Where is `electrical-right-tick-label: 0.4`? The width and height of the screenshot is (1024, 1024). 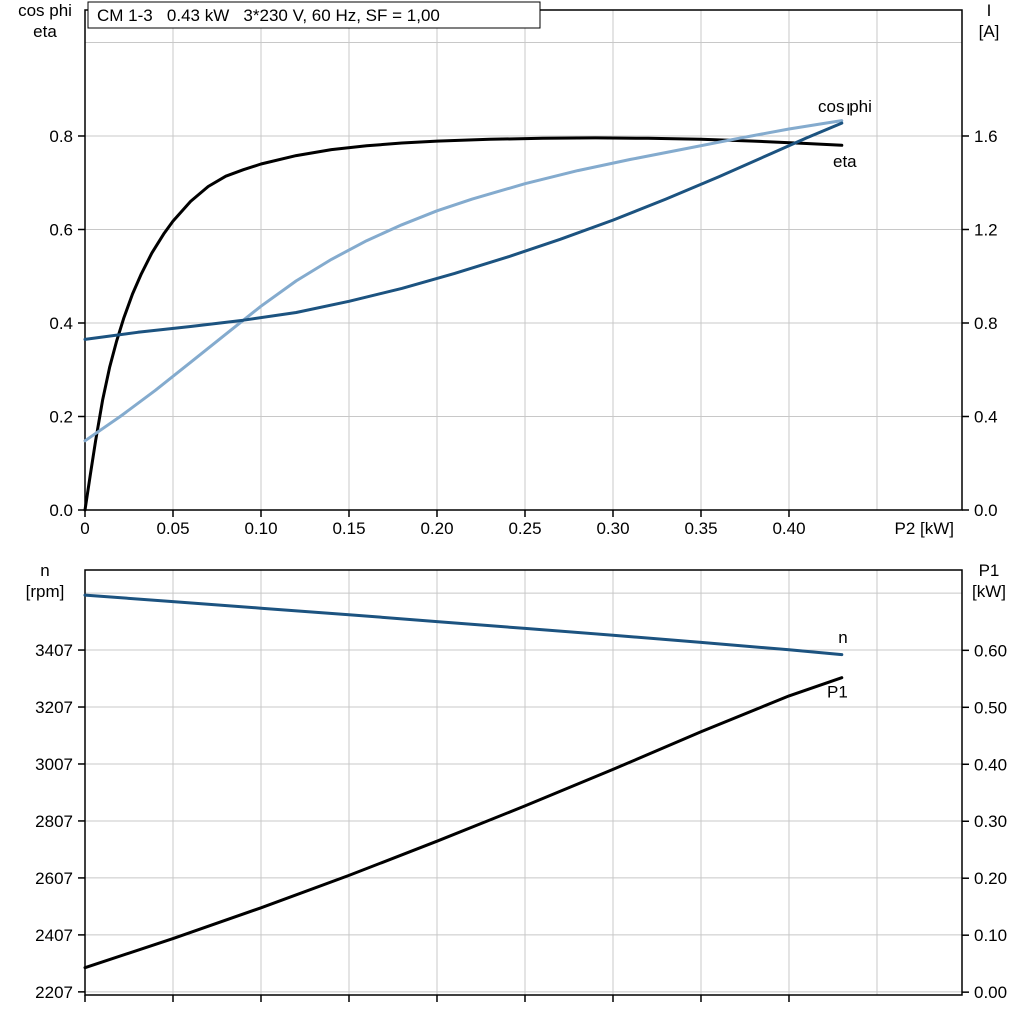 electrical-right-tick-label: 0.4 is located at coordinates (986, 416).